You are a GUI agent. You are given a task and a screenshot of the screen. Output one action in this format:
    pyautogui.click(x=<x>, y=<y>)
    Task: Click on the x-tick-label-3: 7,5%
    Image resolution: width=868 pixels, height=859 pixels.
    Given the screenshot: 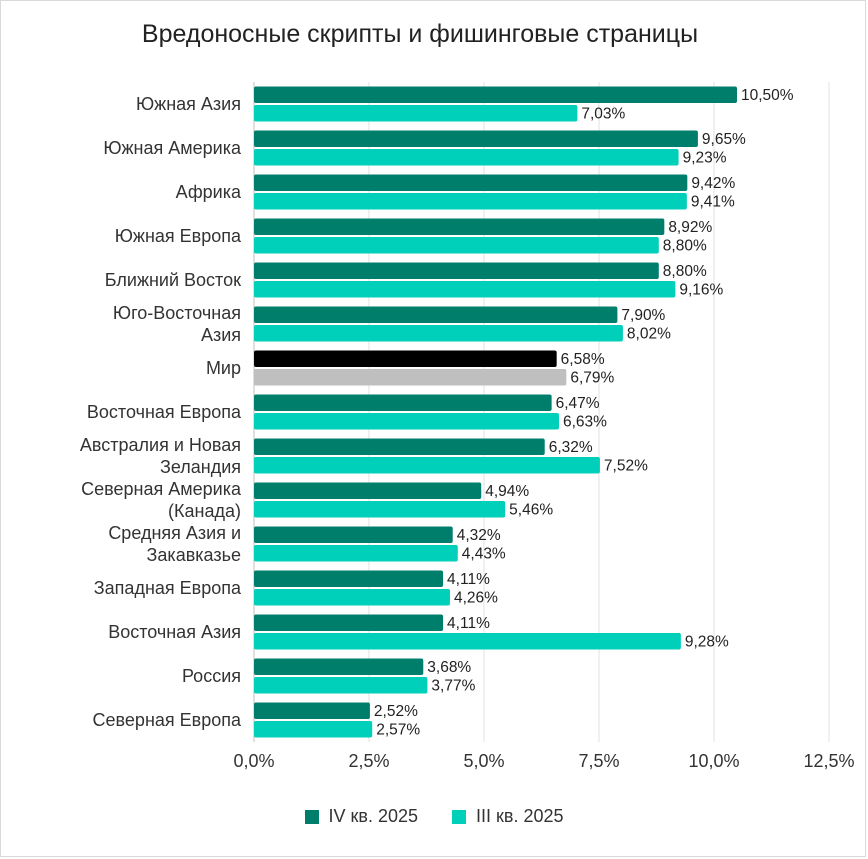 What is the action you would take?
    pyautogui.click(x=598, y=761)
    